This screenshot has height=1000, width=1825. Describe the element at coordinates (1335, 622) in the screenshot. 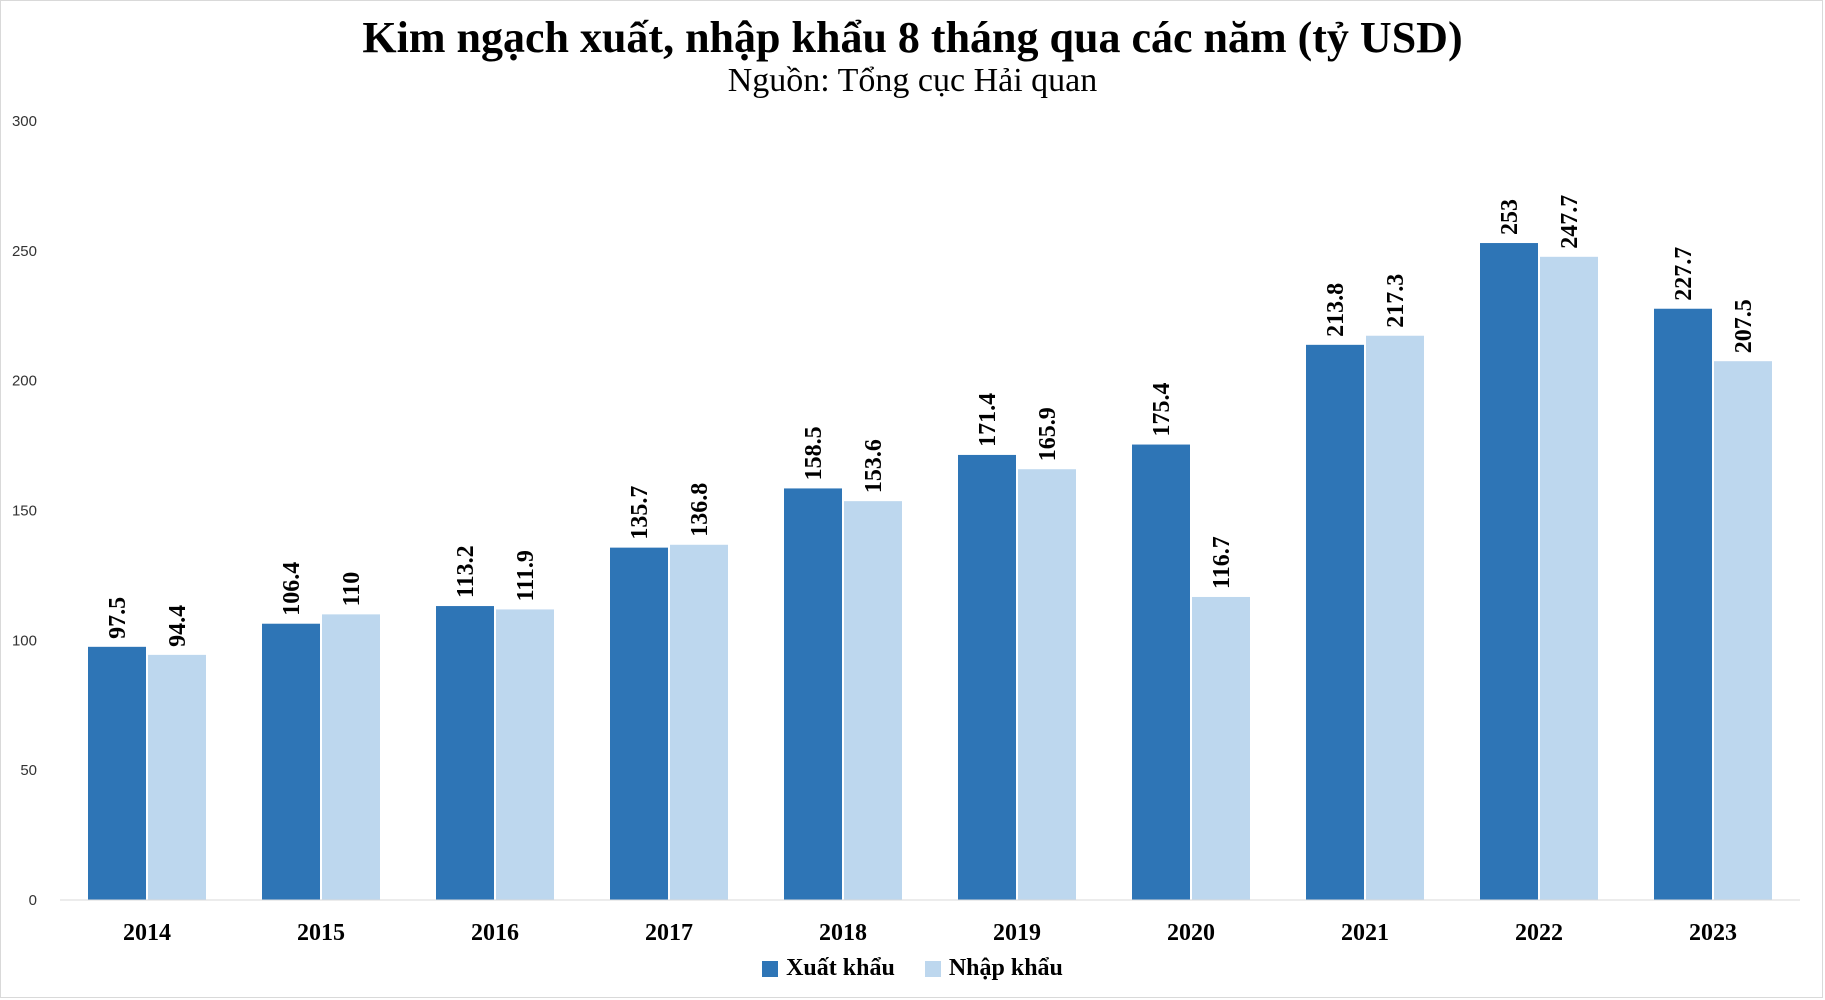

I see `bar-export-2021` at that location.